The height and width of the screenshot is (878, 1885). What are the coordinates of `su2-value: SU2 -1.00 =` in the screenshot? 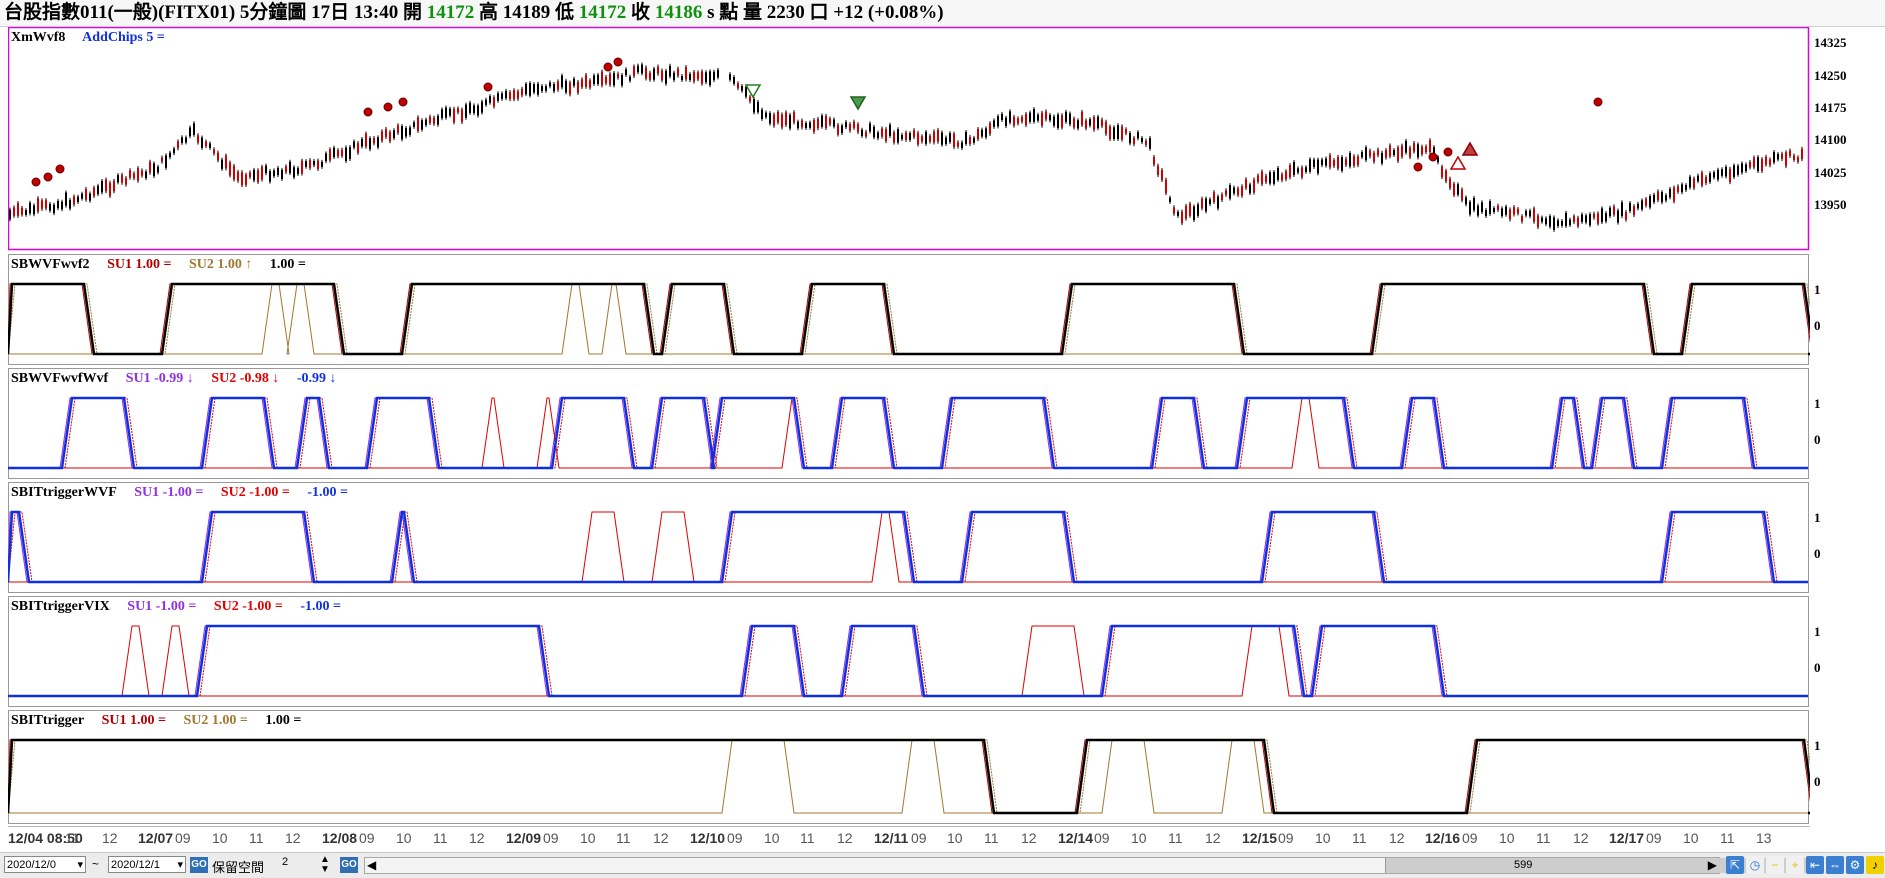 It's located at (248, 606).